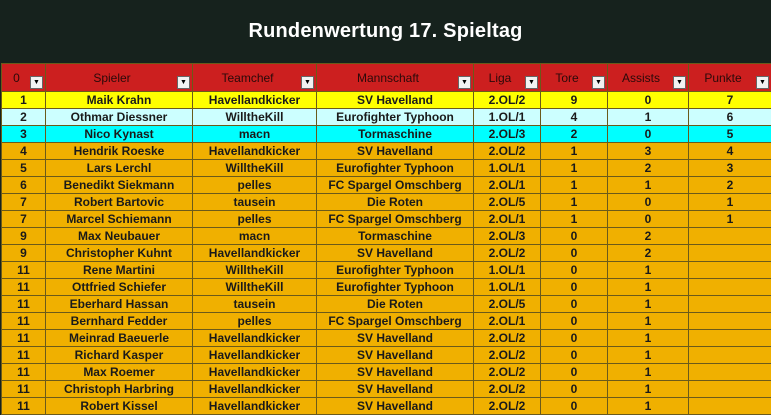 Image resolution: width=771 pixels, height=415 pixels. Describe the element at coordinates (574, 202) in the screenshot. I see `cell-tore: 1` at that location.